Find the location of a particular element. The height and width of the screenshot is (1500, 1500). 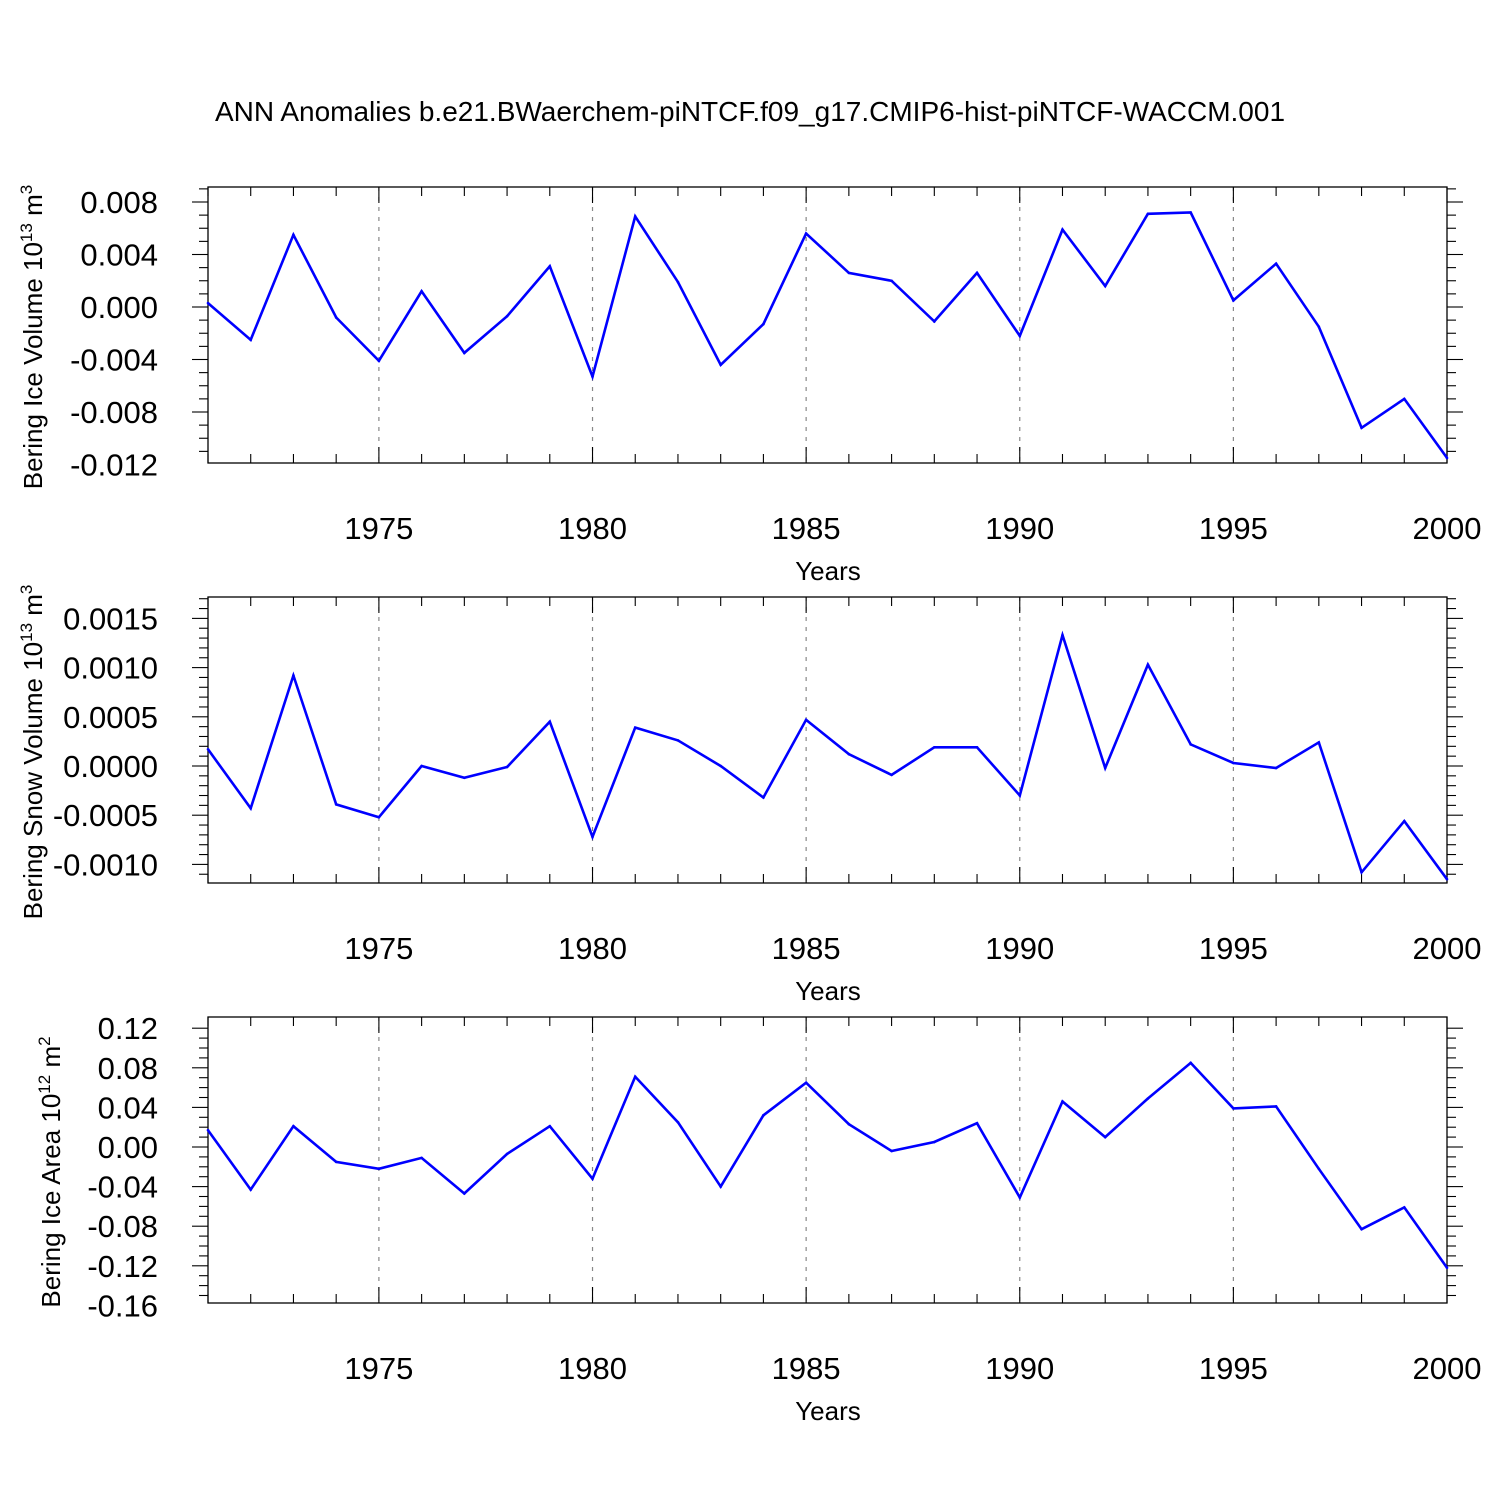

y-axis-label: Bering Ice Area 1012 m2 is located at coordinates (50, 1171).